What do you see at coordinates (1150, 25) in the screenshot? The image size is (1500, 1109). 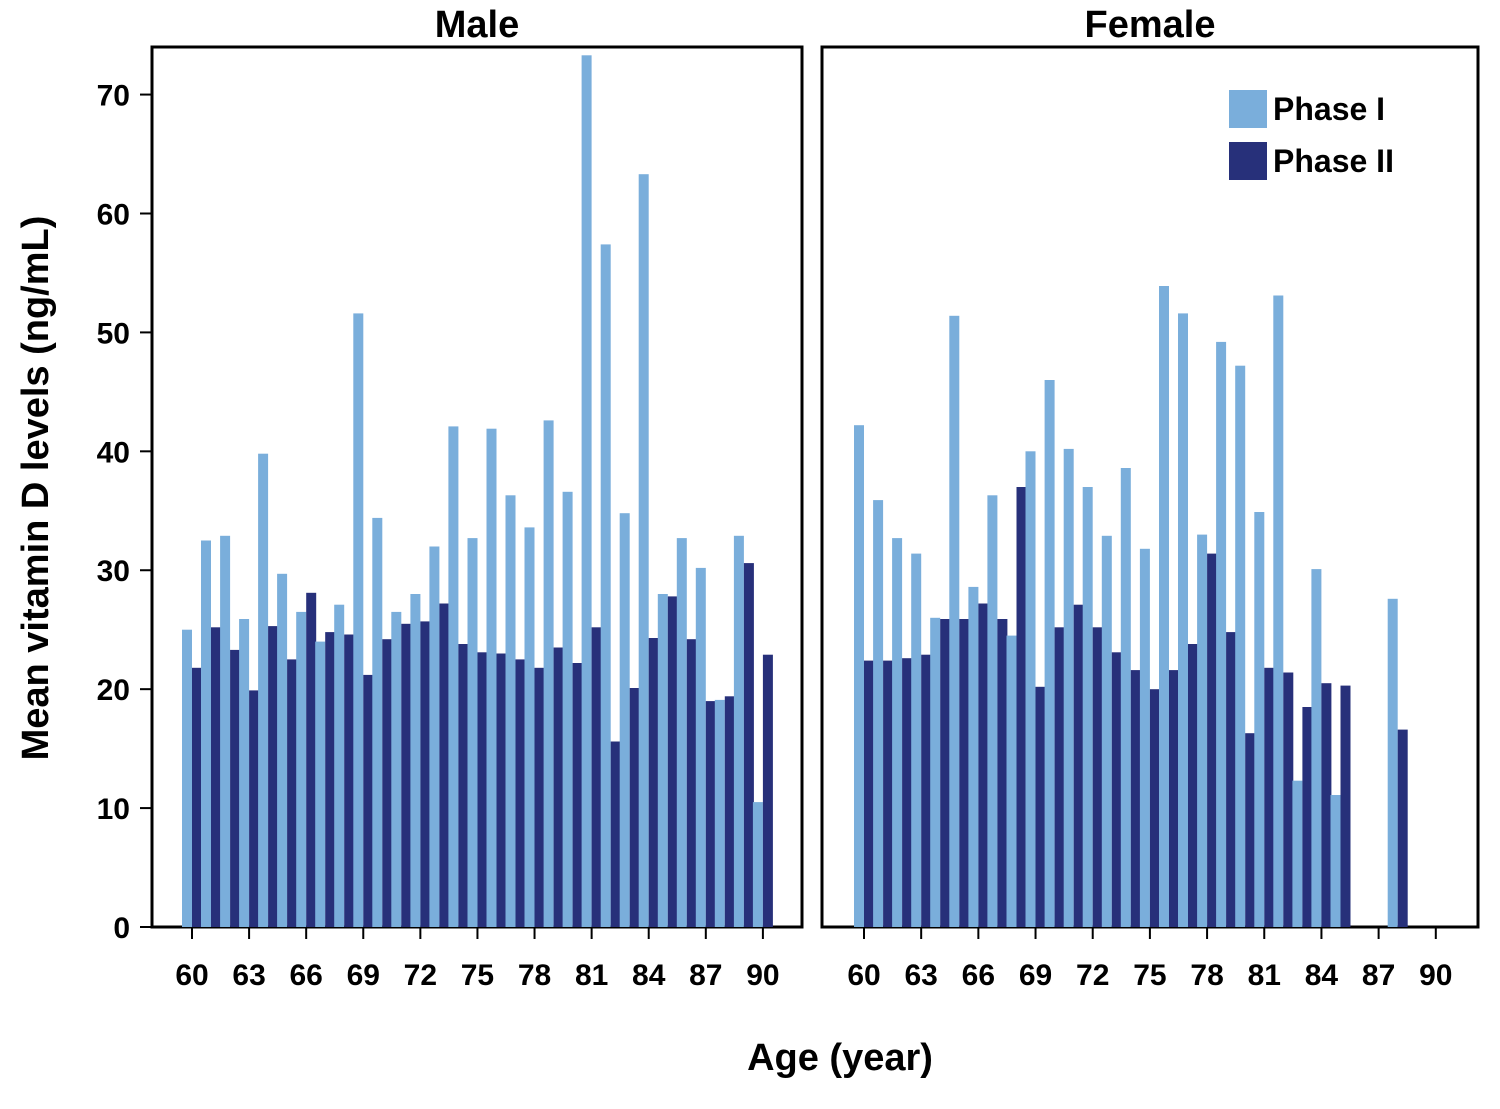 I see `female-panel-title: Female` at bounding box center [1150, 25].